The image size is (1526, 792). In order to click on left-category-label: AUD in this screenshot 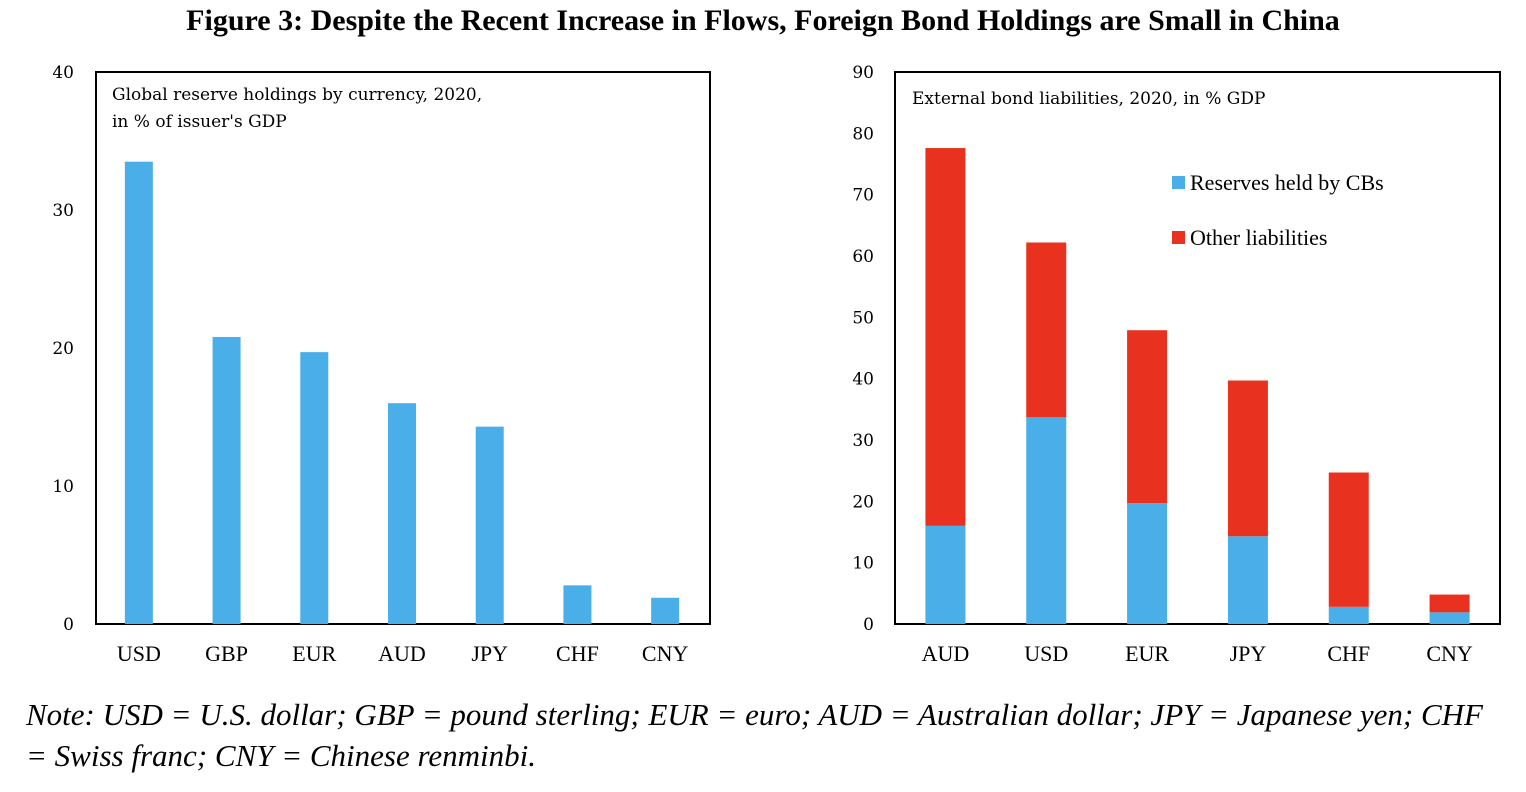, I will do `click(402, 653)`.